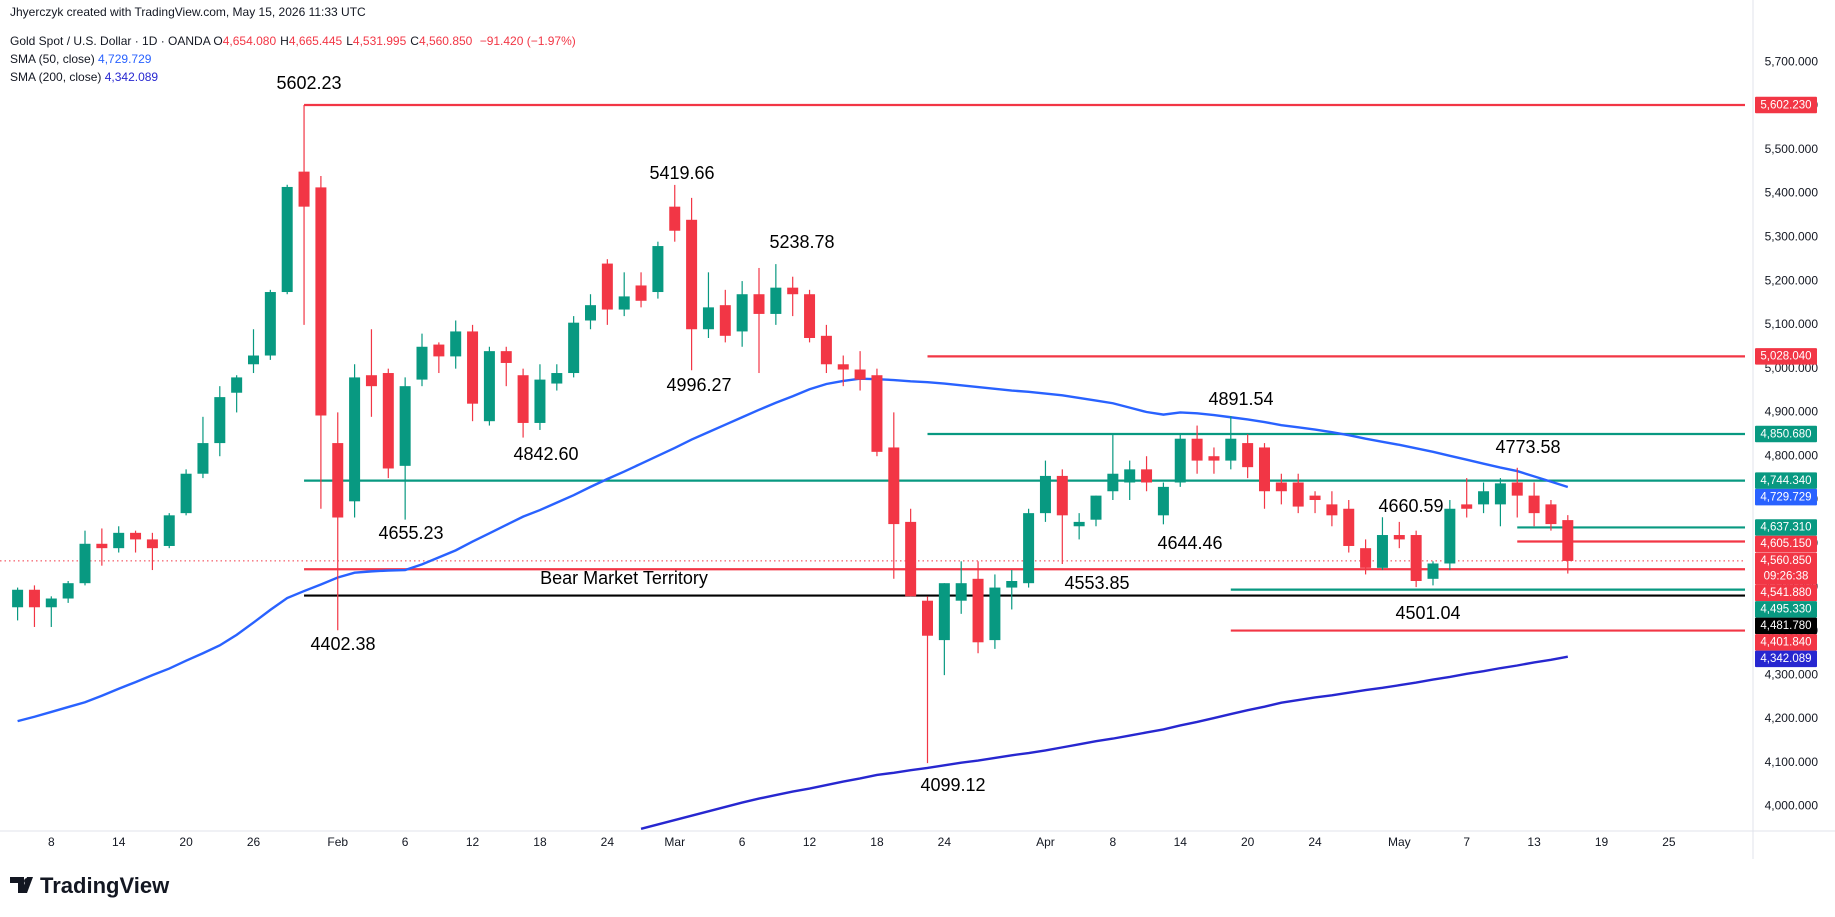  I want to click on annotation: Bear Market Territory, so click(624, 578).